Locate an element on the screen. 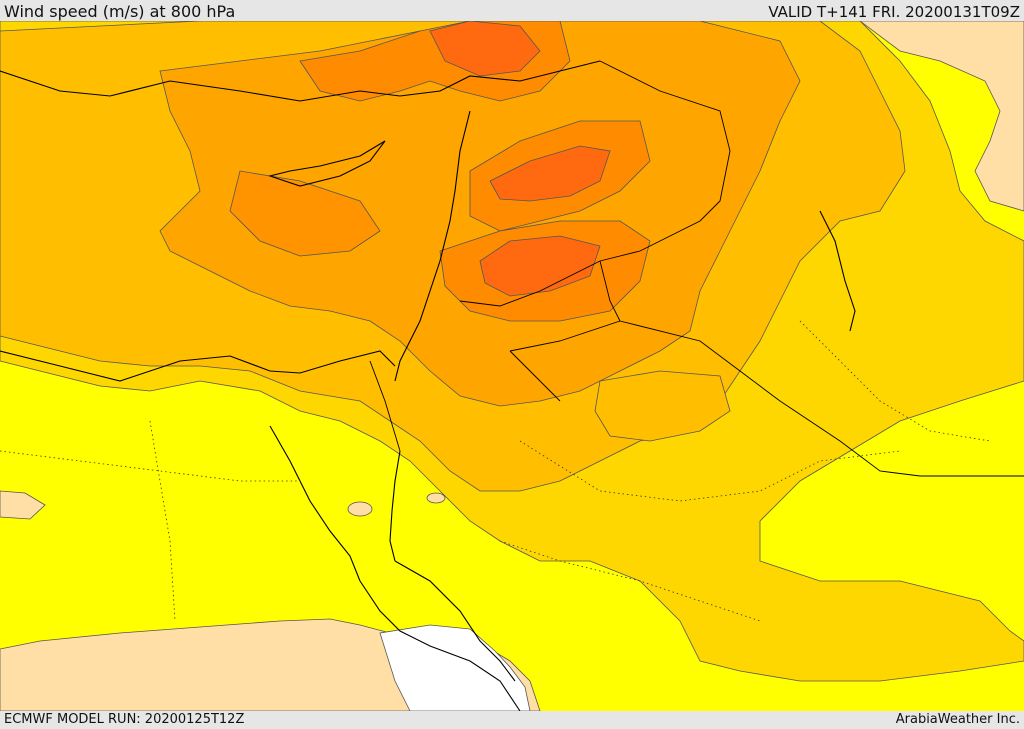 The height and width of the screenshot is (729, 1024). pale-area-northeast is located at coordinates (941, 116).